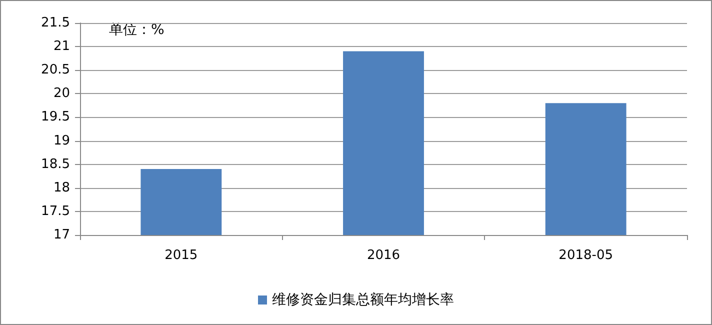 This screenshot has height=325, width=712. I want to click on y-tick-label: 18, so click(61, 188).